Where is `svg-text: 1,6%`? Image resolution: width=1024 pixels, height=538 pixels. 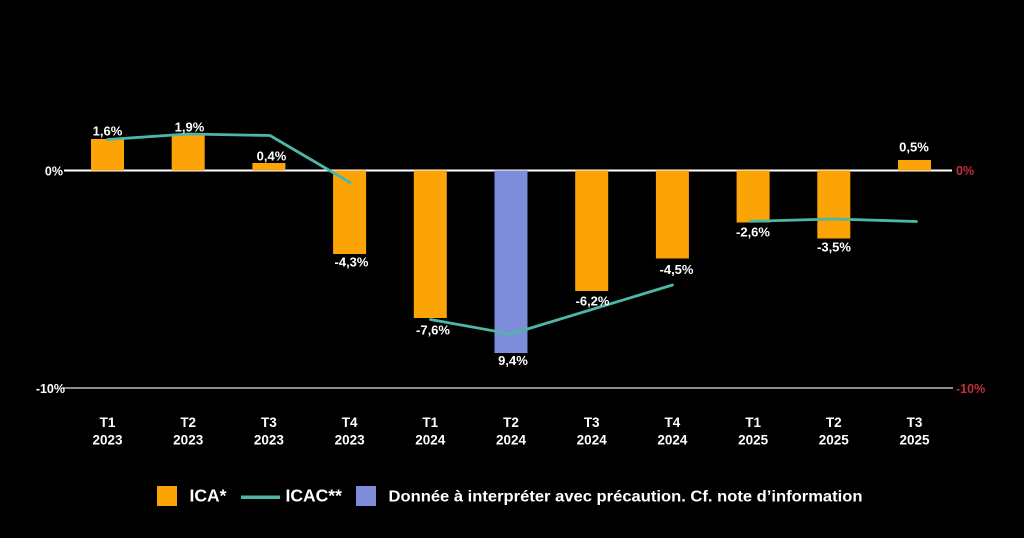
svg-text: 1,6% is located at coordinates (108, 131).